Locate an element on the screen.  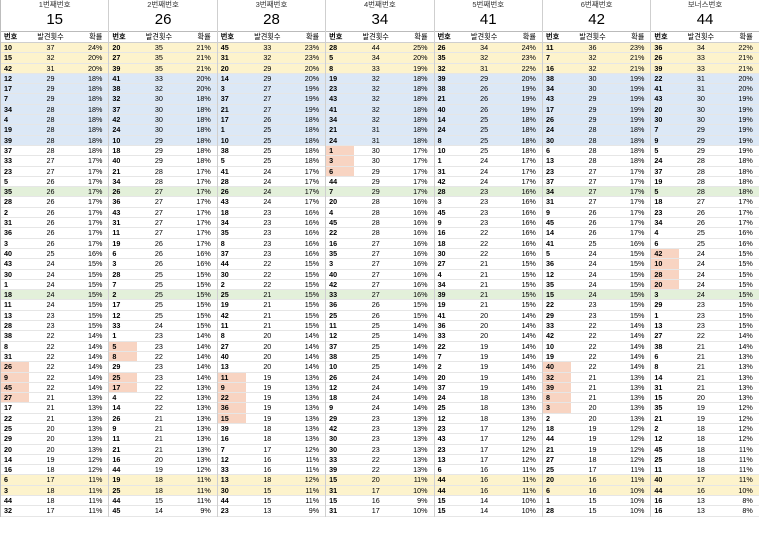
cell-number: 22 is located at coordinates (8, 418).